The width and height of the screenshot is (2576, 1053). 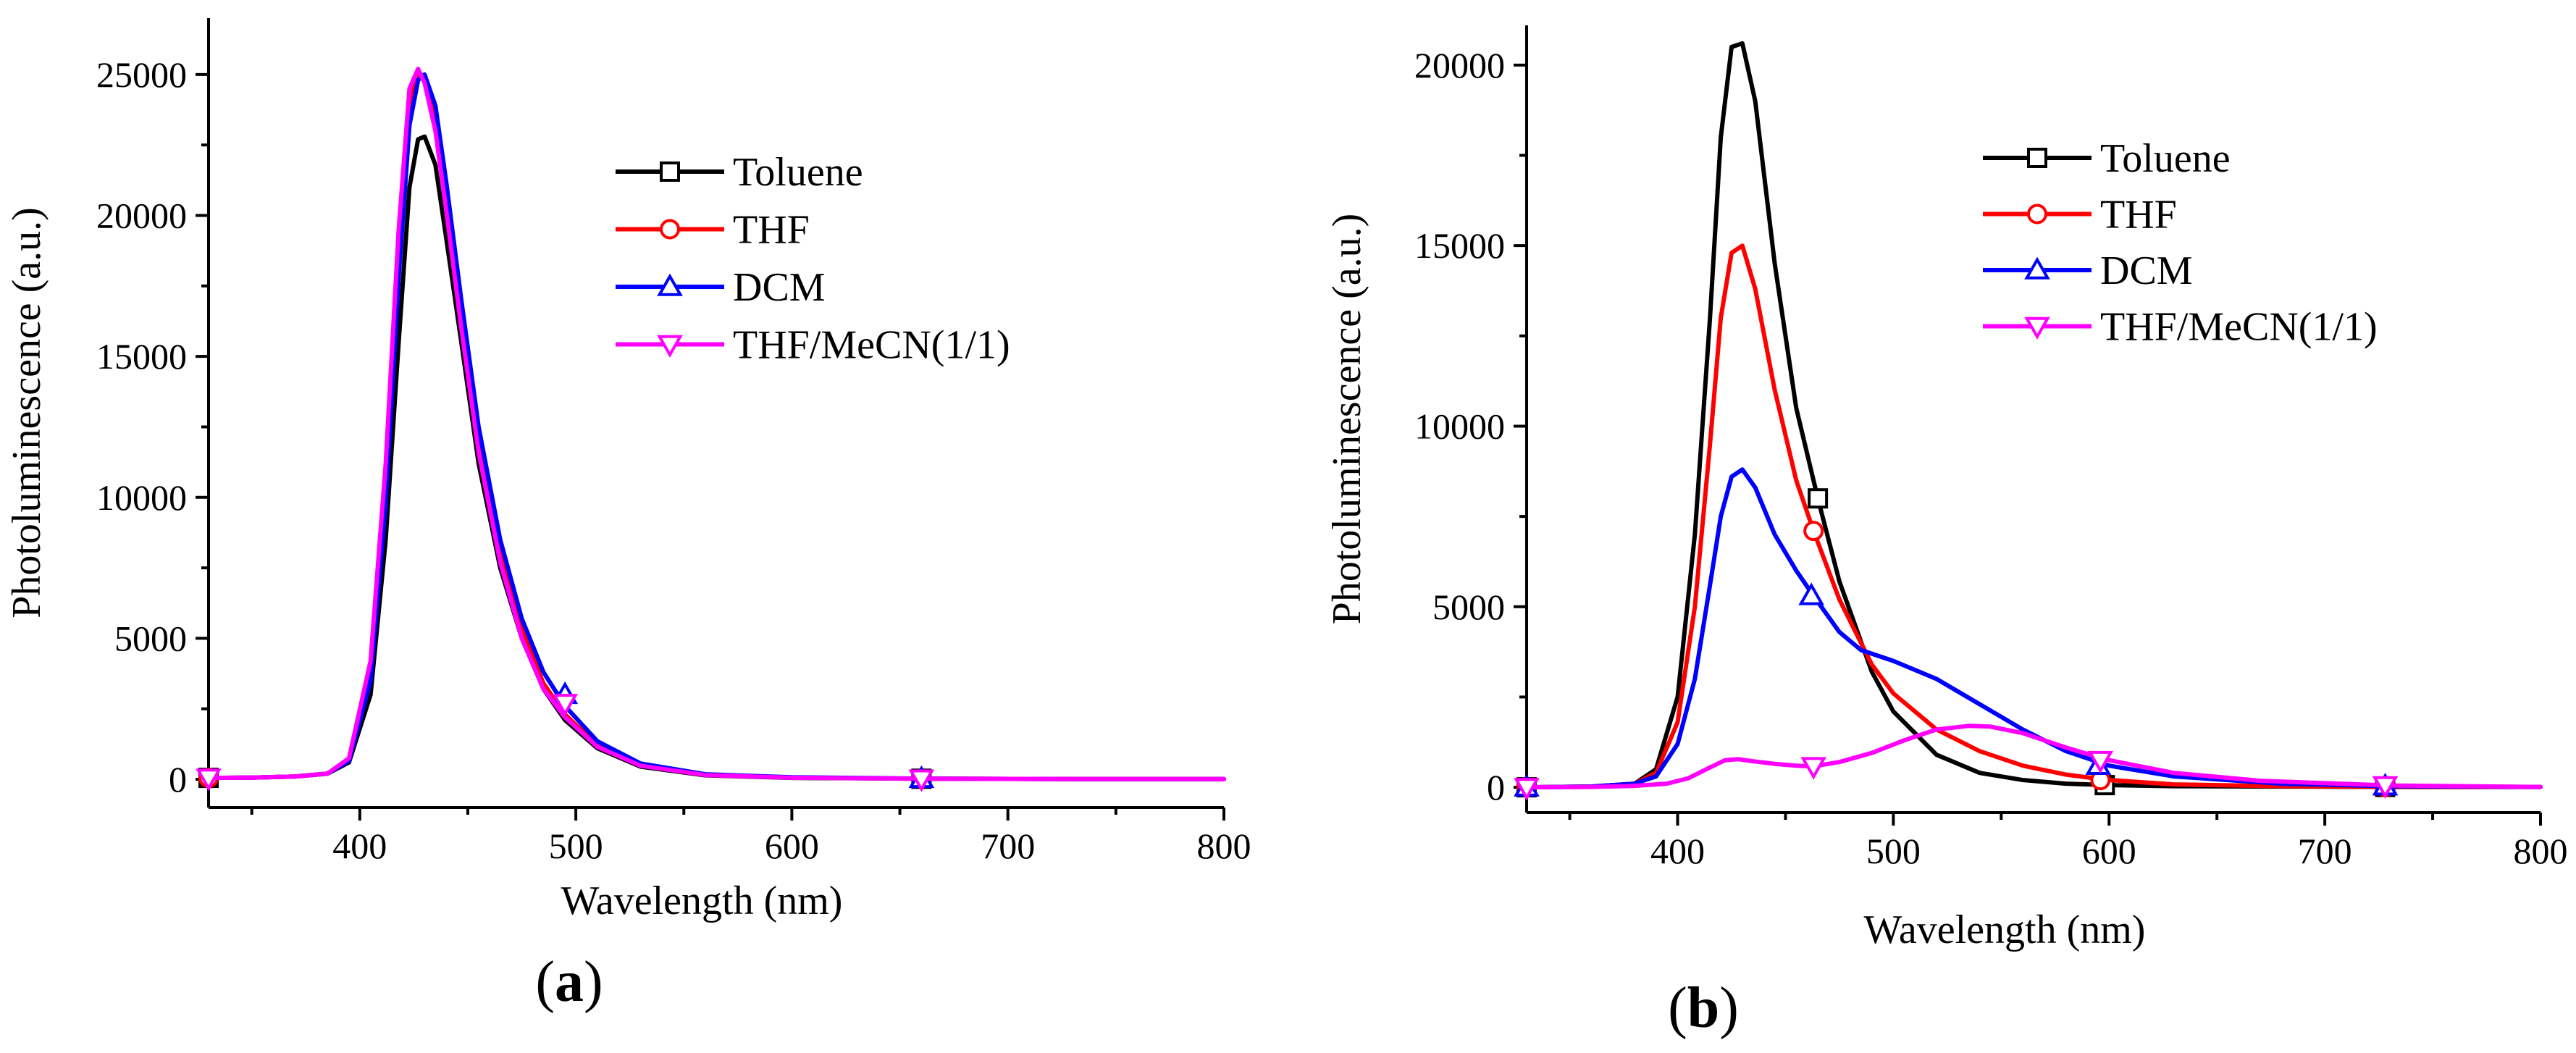 What do you see at coordinates (1703, 1008) in the screenshot?
I see `panel-label: (b)` at bounding box center [1703, 1008].